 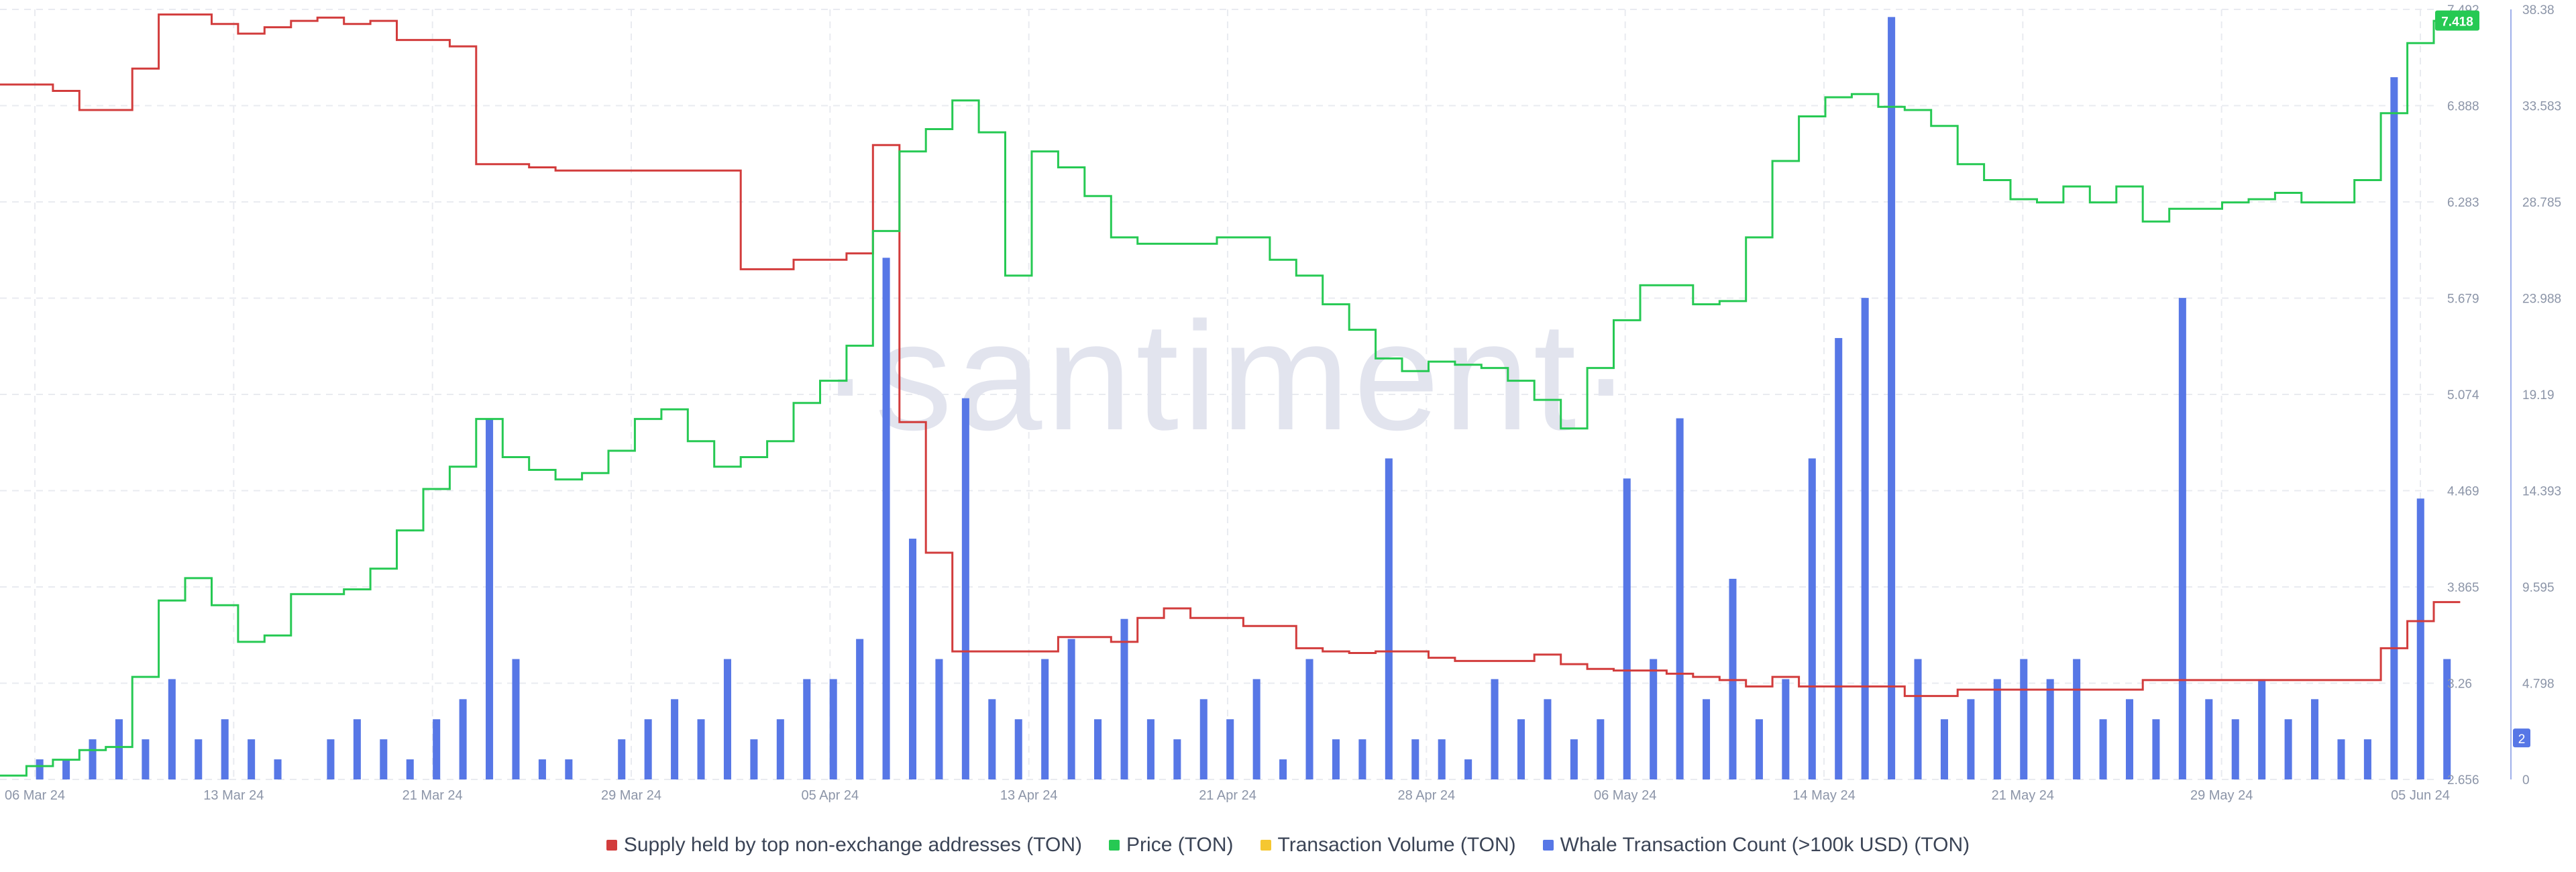 What do you see at coordinates (631, 795) in the screenshot?
I see `x-tick-label: 29 Mar 24` at bounding box center [631, 795].